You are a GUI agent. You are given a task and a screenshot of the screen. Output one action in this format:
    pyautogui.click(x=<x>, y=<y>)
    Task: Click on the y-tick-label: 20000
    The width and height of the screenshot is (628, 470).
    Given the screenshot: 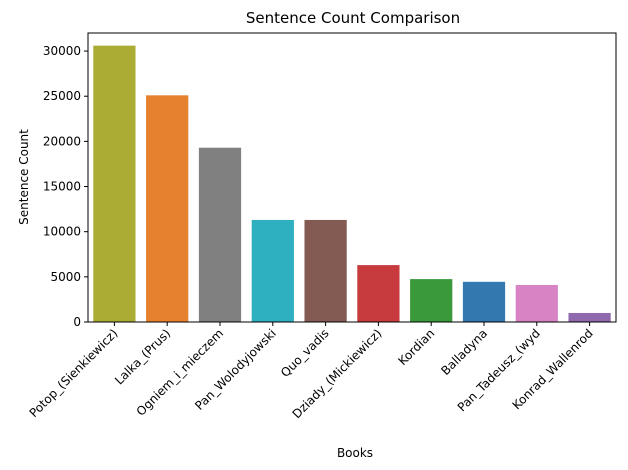 What is the action you would take?
    pyautogui.click(x=62, y=141)
    